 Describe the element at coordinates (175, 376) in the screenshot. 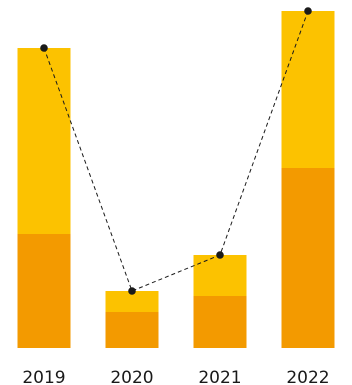

I see `x-axis: 2019 2020 2021 2022` at that location.